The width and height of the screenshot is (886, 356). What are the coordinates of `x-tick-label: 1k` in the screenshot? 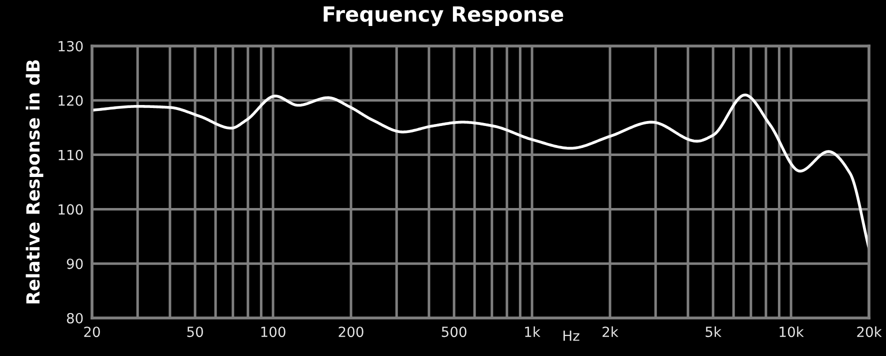 It's located at (532, 331).